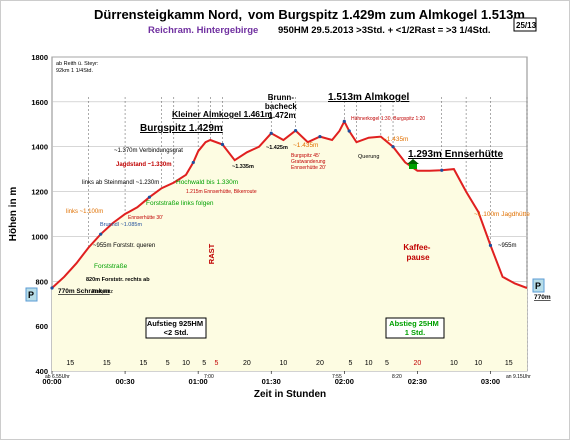  Describe the element at coordinates (181, 128) in the screenshot. I see `peak-label-burgspitz: Burgspitz 1.429m` at that location.